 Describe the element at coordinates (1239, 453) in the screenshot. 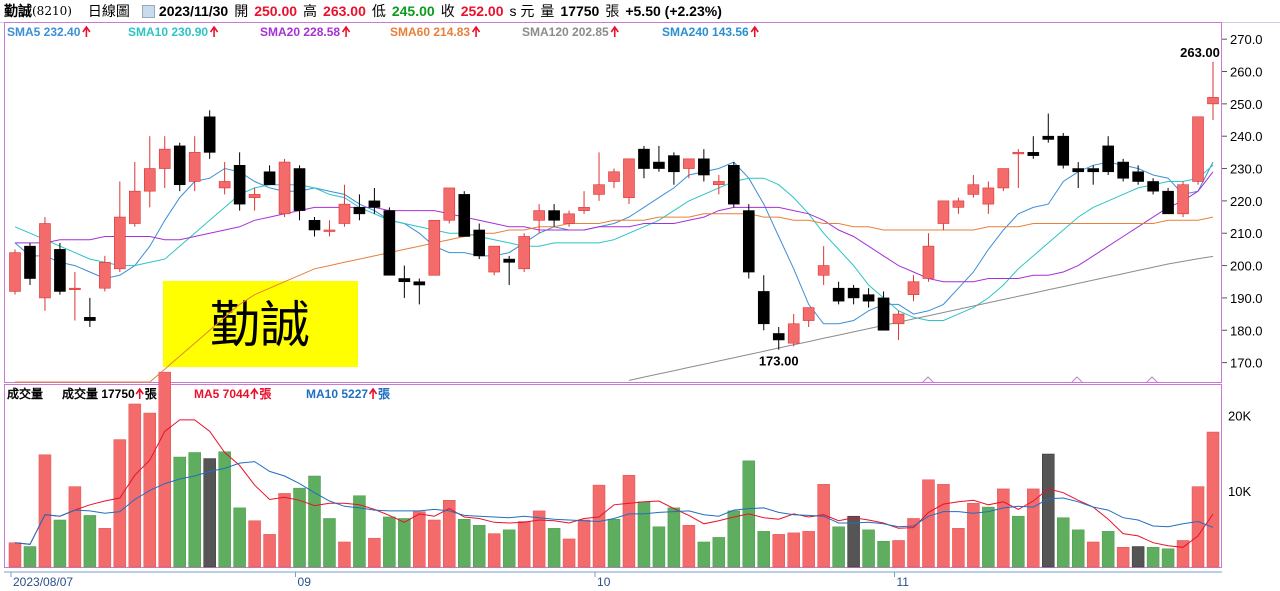

I see `volume-axis: 10K 20K` at that location.